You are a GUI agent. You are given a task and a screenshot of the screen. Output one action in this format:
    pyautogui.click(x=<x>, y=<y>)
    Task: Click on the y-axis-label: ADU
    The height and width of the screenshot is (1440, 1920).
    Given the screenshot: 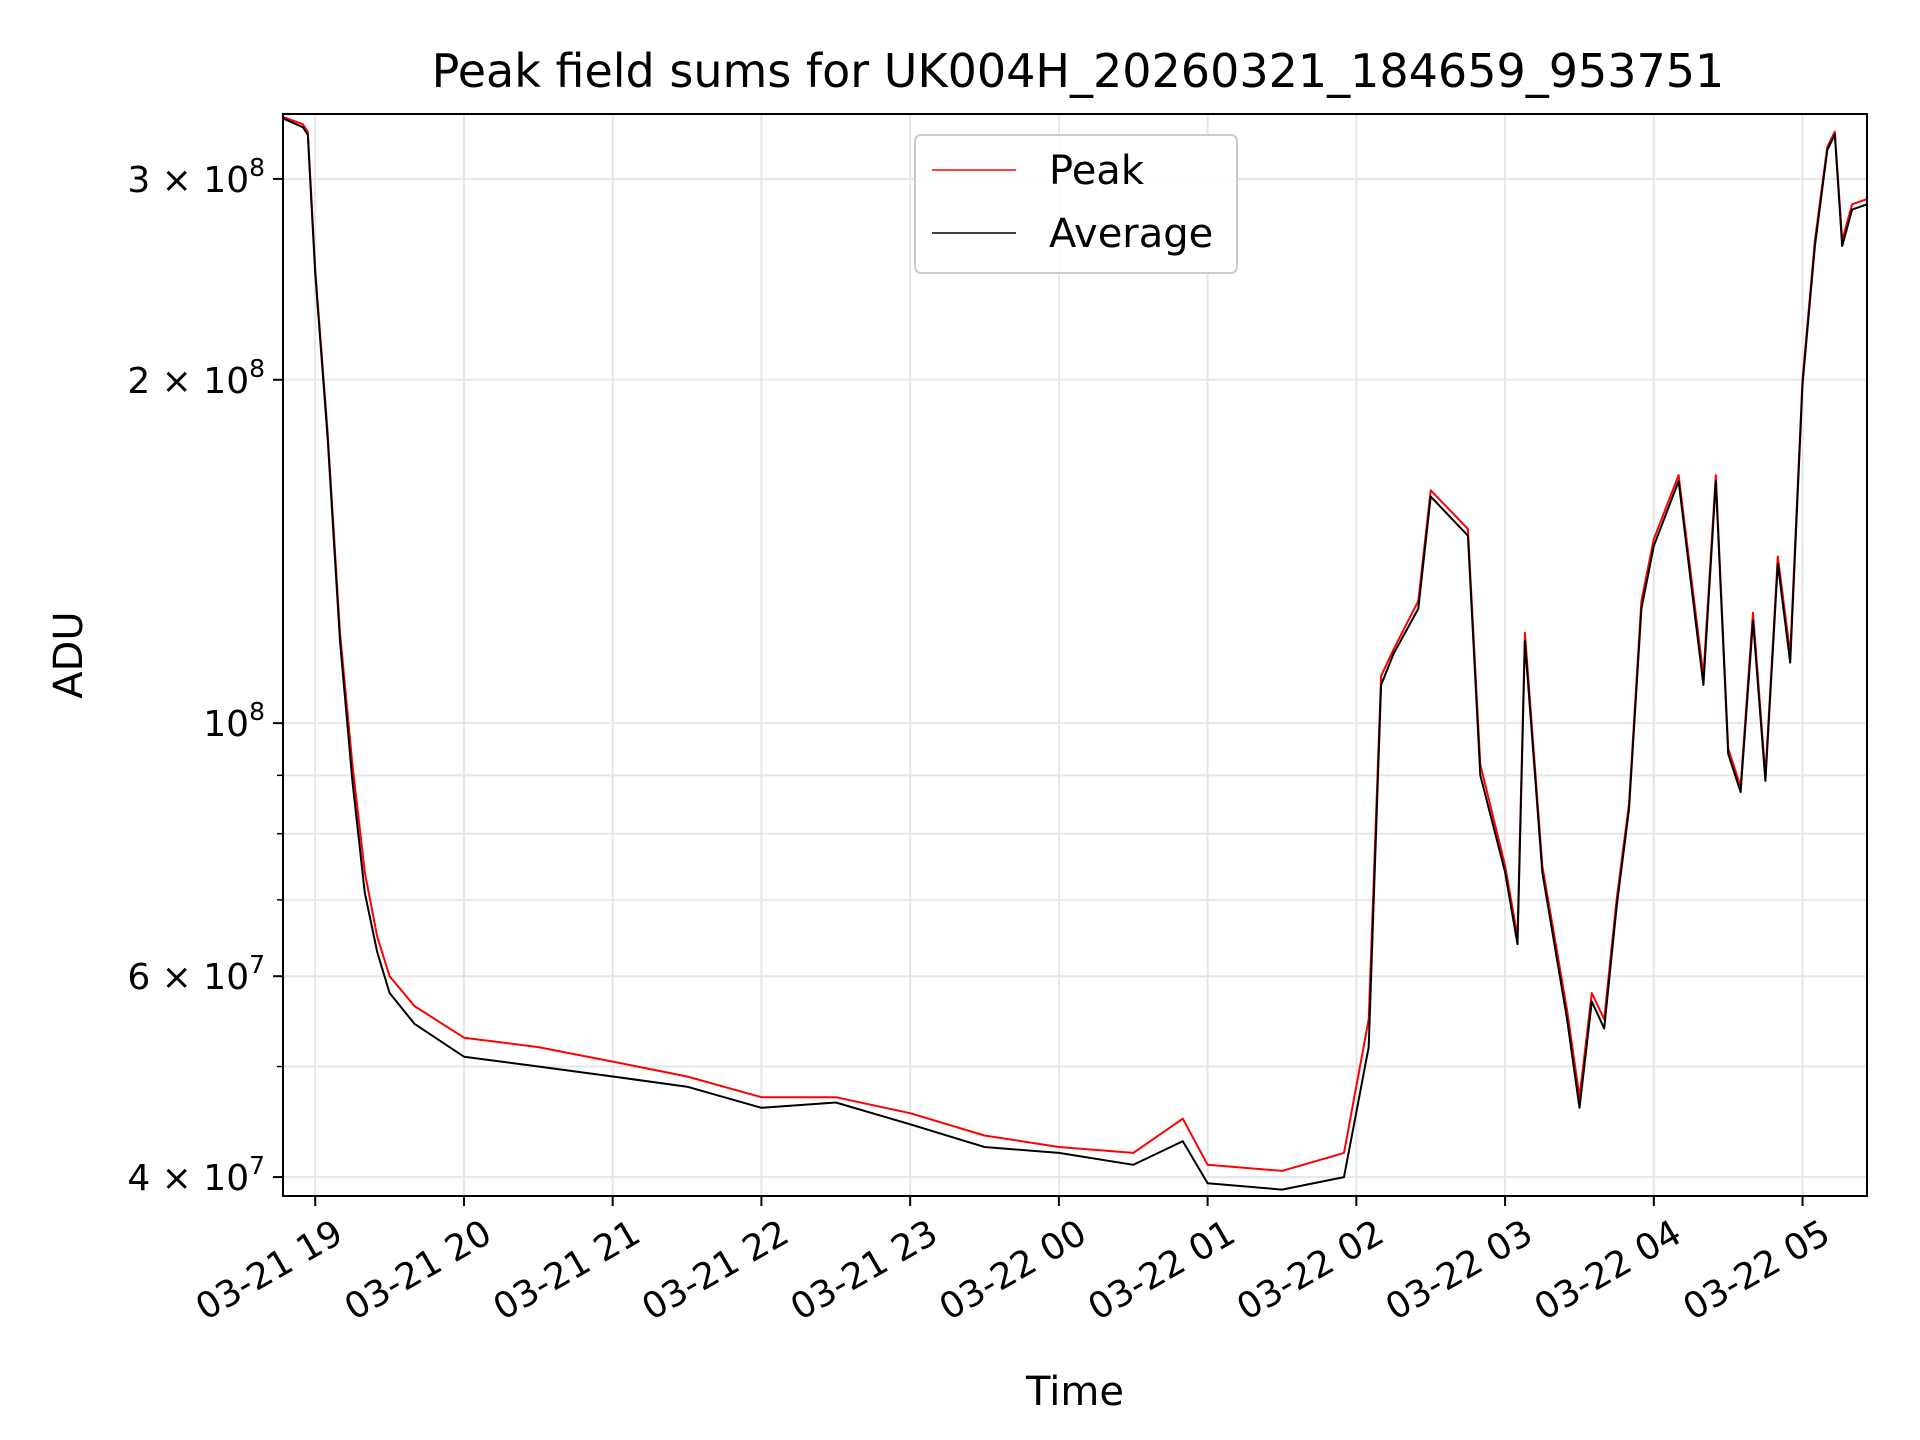 What is the action you would take?
    pyautogui.click(x=69, y=654)
    